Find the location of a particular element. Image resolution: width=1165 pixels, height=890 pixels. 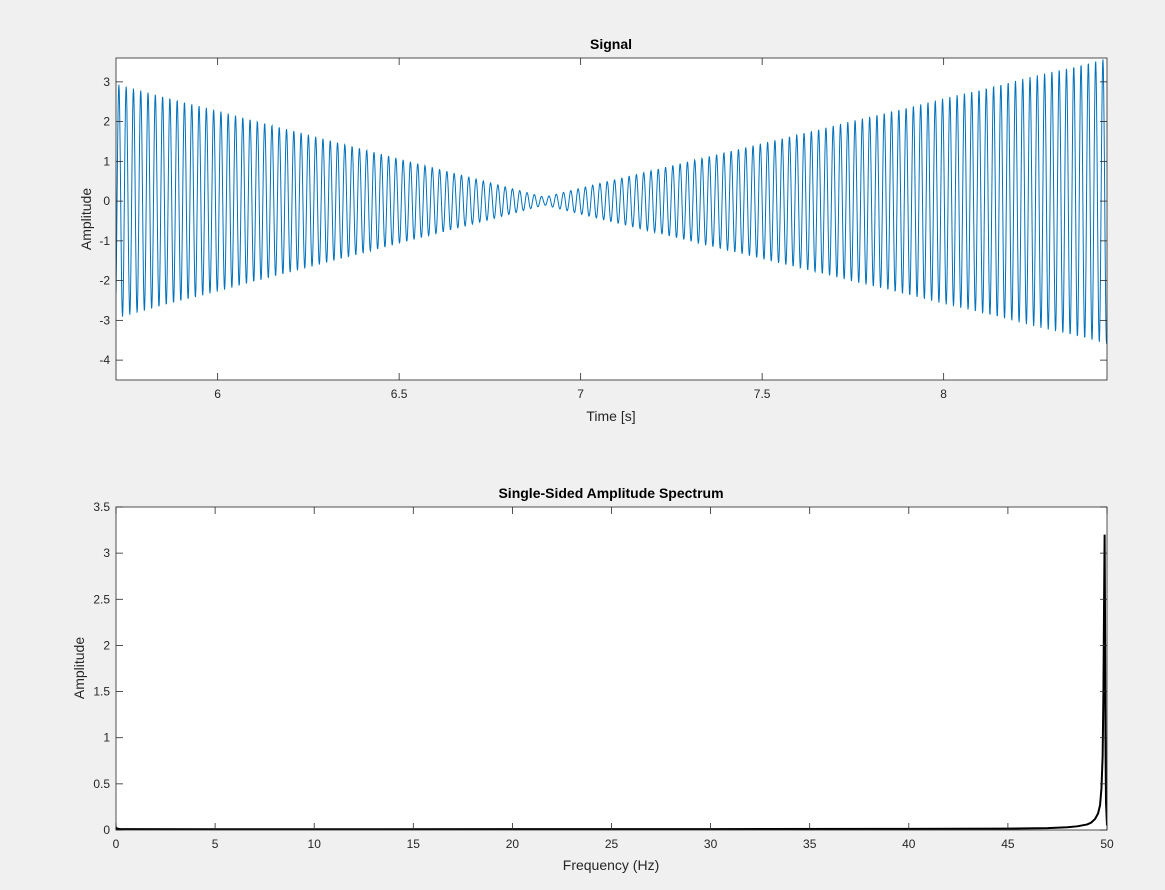

spectrum-y-tick-label: 2.5 is located at coordinates (101, 599).